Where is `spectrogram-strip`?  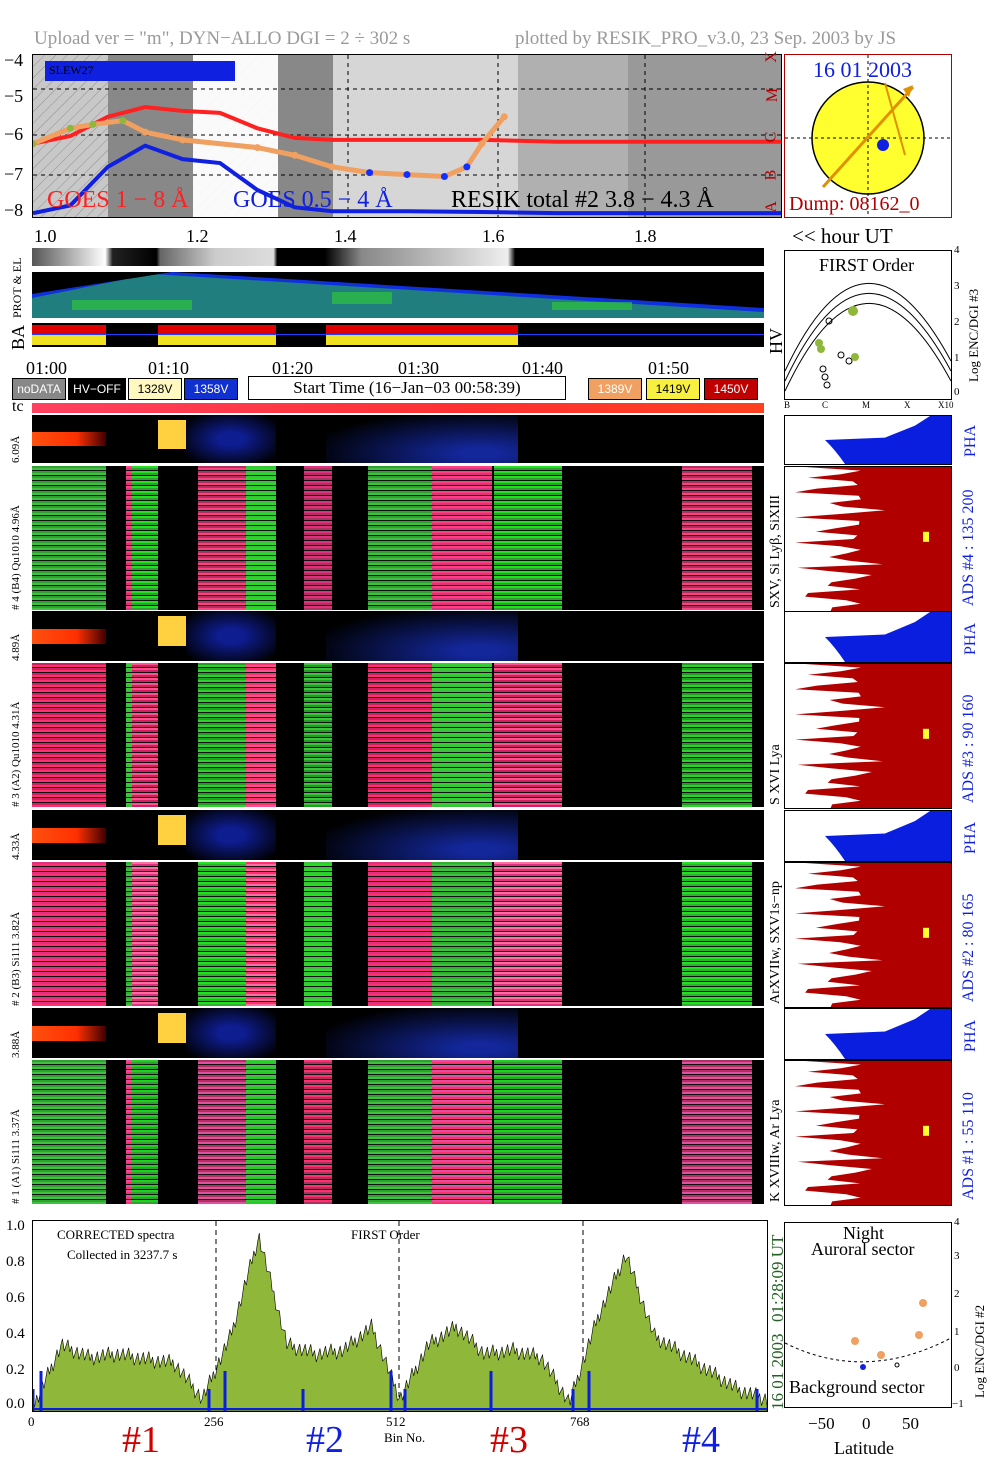
spectrogram-strip is located at coordinates (398, 538).